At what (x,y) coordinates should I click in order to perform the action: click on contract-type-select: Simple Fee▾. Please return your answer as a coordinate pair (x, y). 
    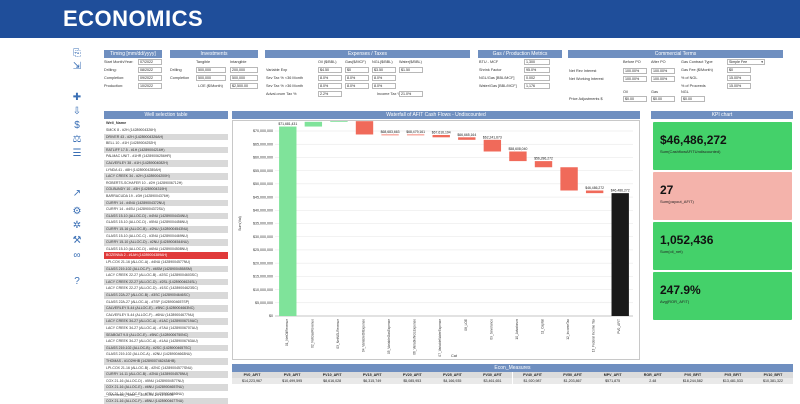
    Looking at the image, I should click on (746, 62).